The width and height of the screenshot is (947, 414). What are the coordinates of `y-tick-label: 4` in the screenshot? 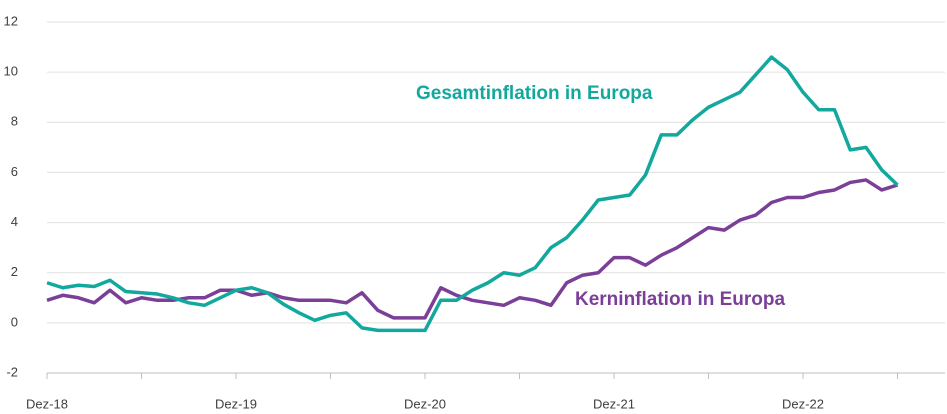 It's located at (14, 221).